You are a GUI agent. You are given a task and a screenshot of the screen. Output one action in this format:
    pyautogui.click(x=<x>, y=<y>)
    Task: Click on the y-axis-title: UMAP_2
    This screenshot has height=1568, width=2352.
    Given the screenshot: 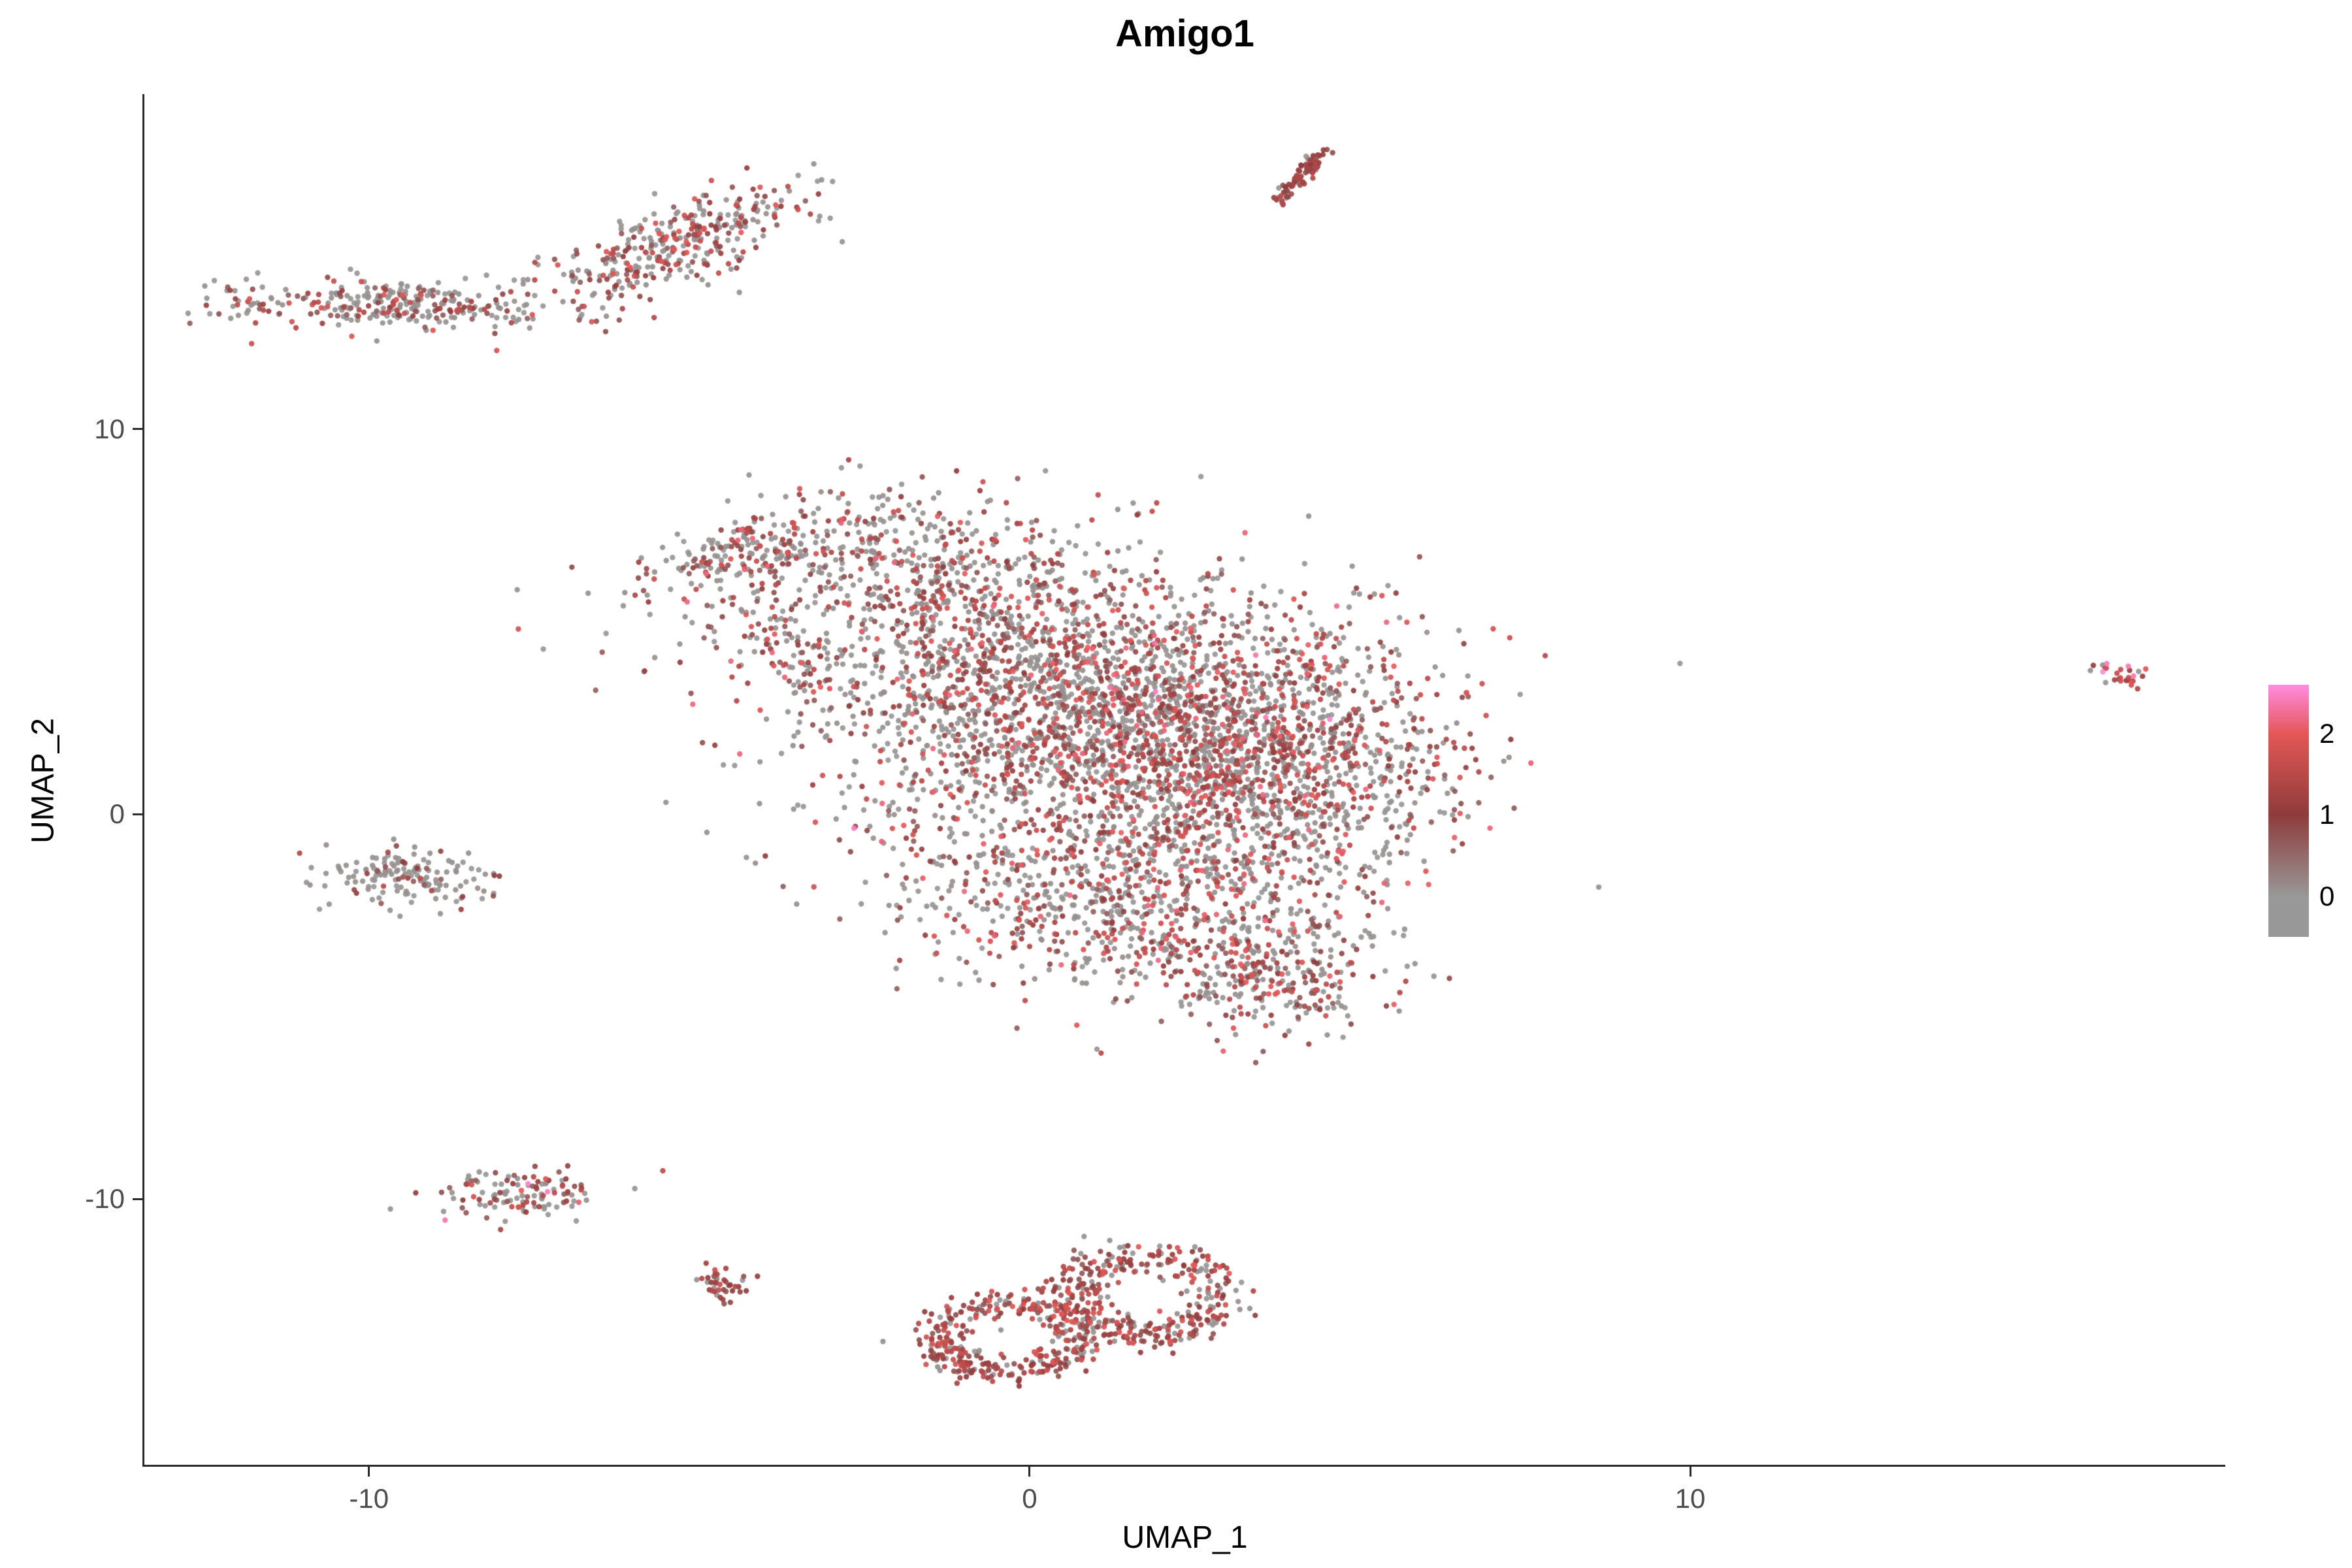 What is the action you would take?
    pyautogui.click(x=43, y=780)
    